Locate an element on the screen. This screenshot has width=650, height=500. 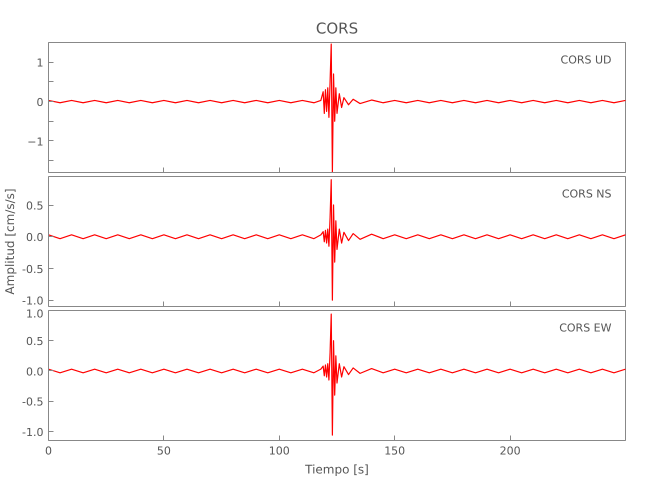
y-tick-label: 1 is located at coordinates (40, 63).